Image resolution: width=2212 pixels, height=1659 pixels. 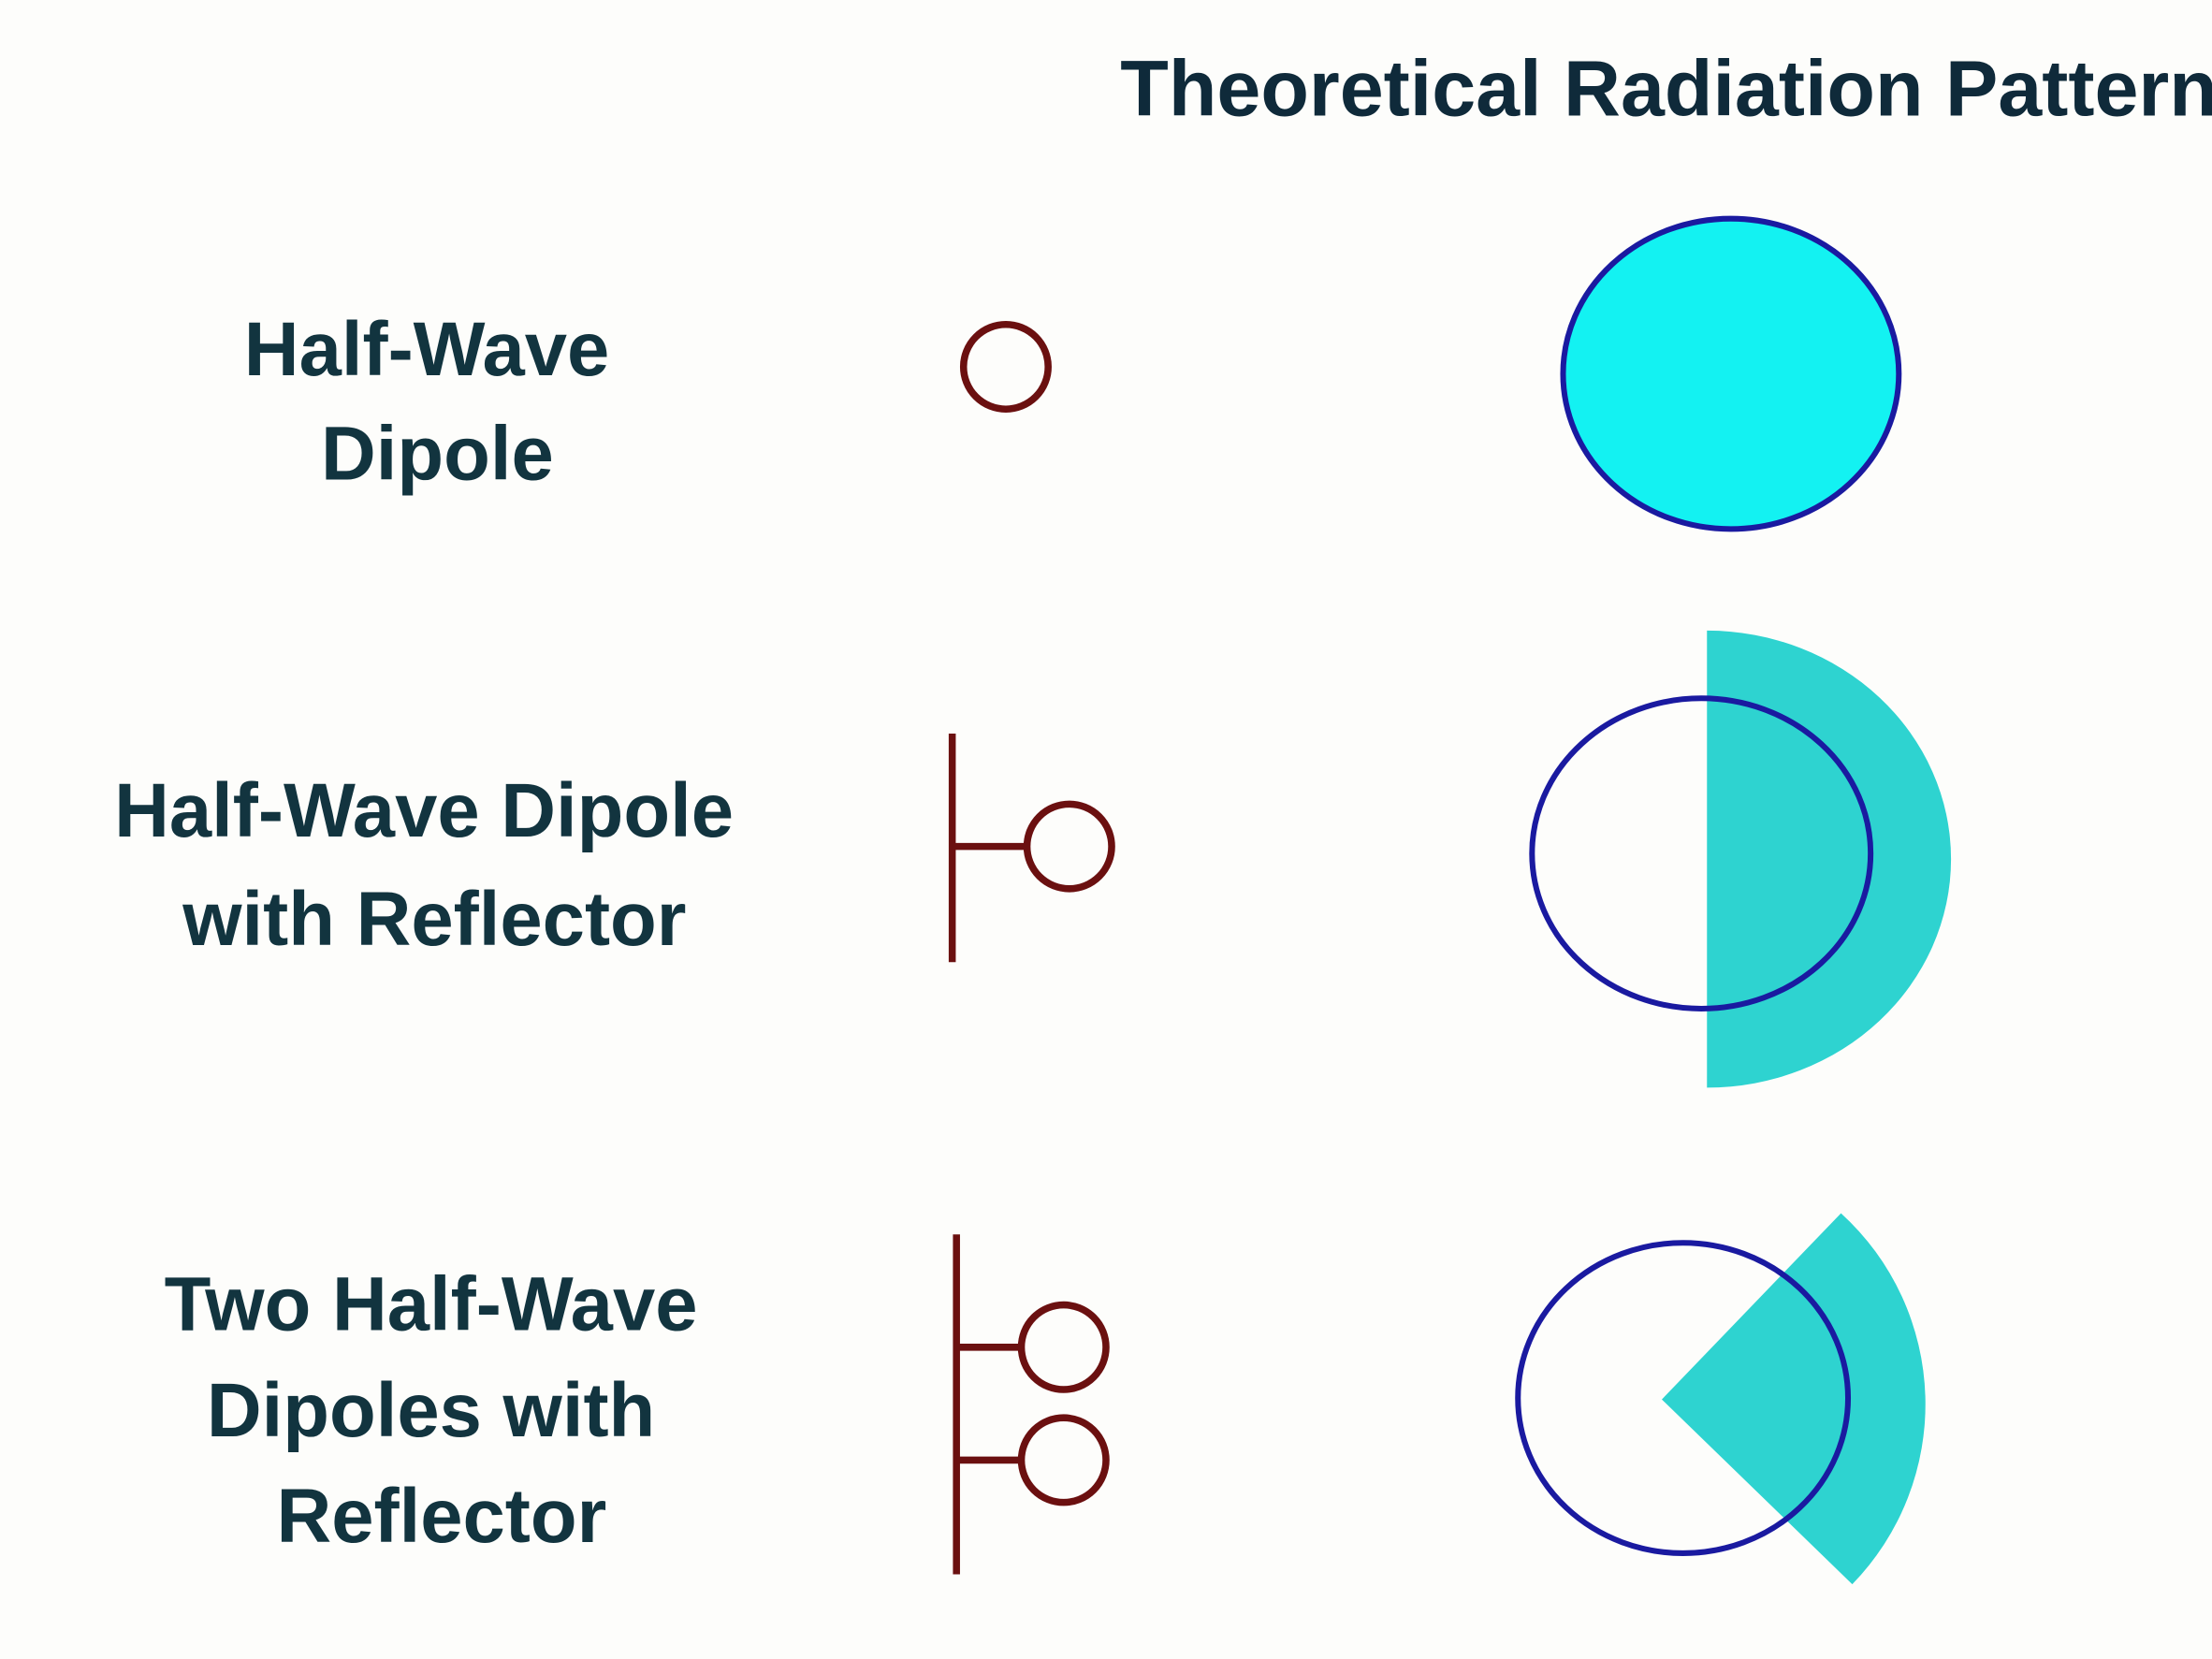 I want to click on label-line: Half-Wave Dipole, so click(x=424, y=810).